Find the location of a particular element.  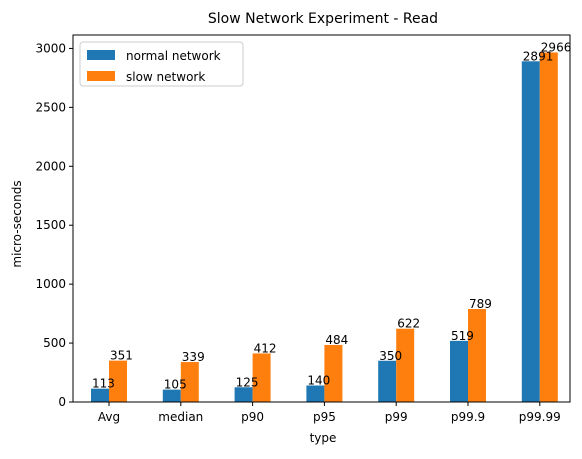

legend-label-normal-network: normal network is located at coordinates (173, 56).